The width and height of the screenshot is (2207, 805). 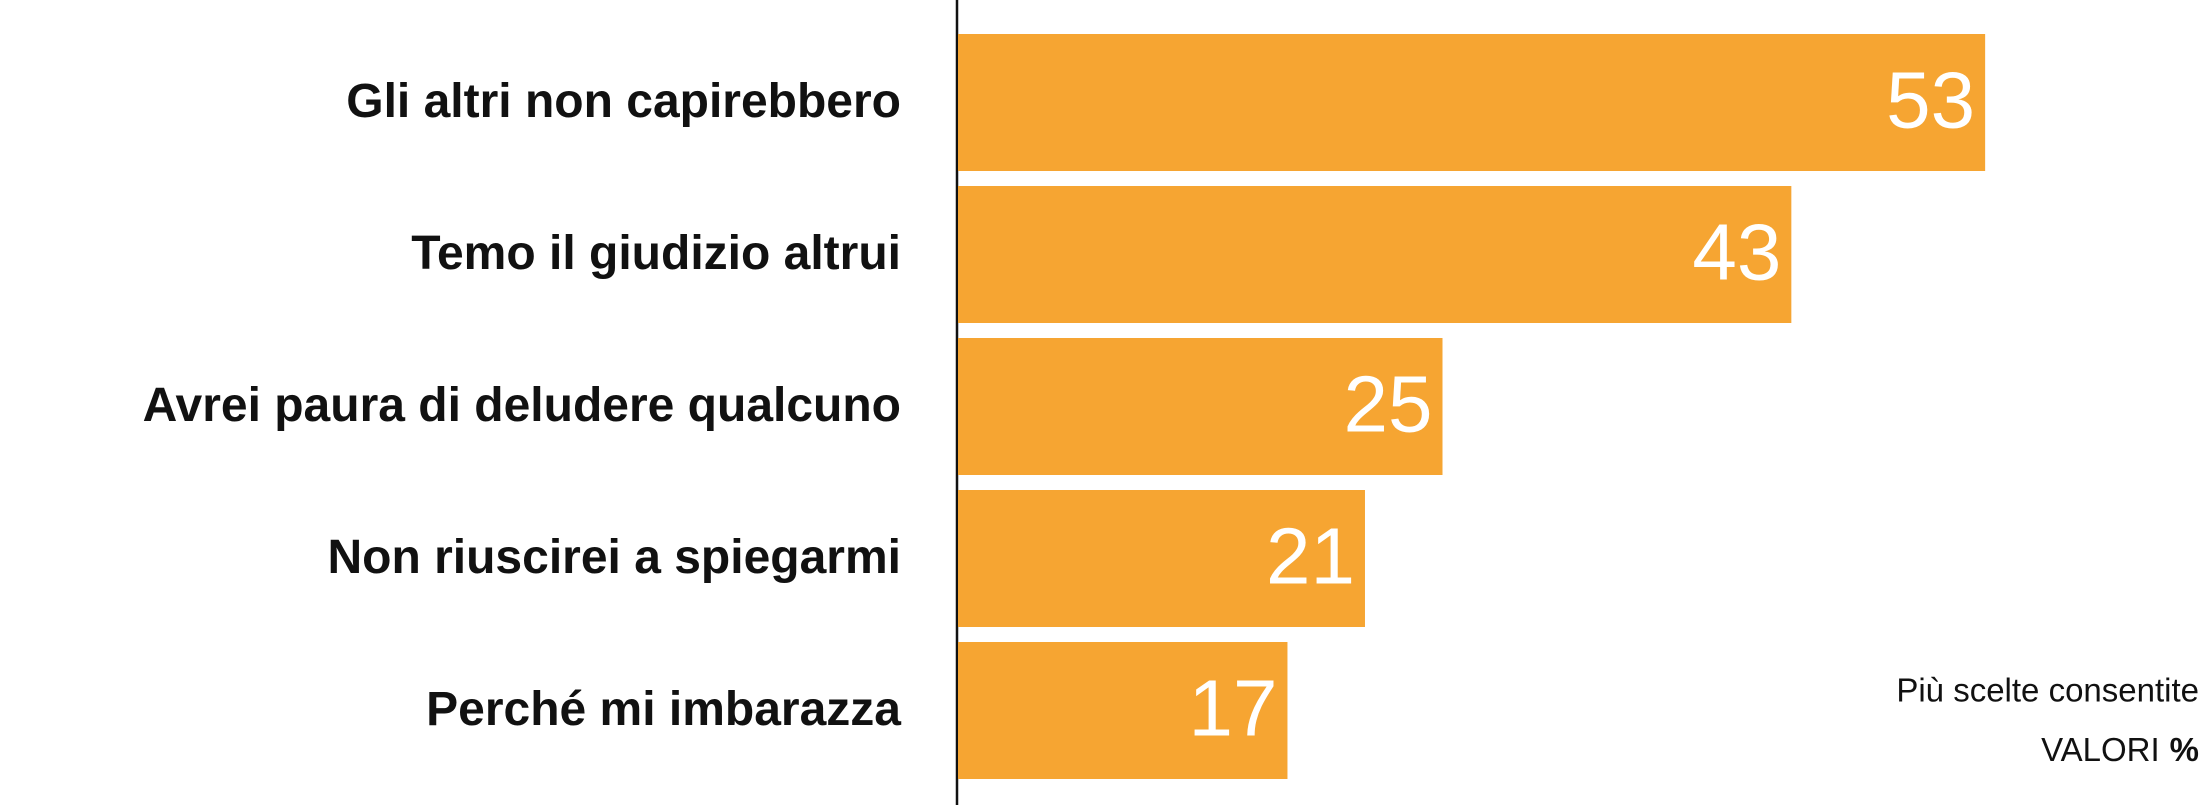 I want to click on unit-symbol: %, so click(x=2184, y=749).